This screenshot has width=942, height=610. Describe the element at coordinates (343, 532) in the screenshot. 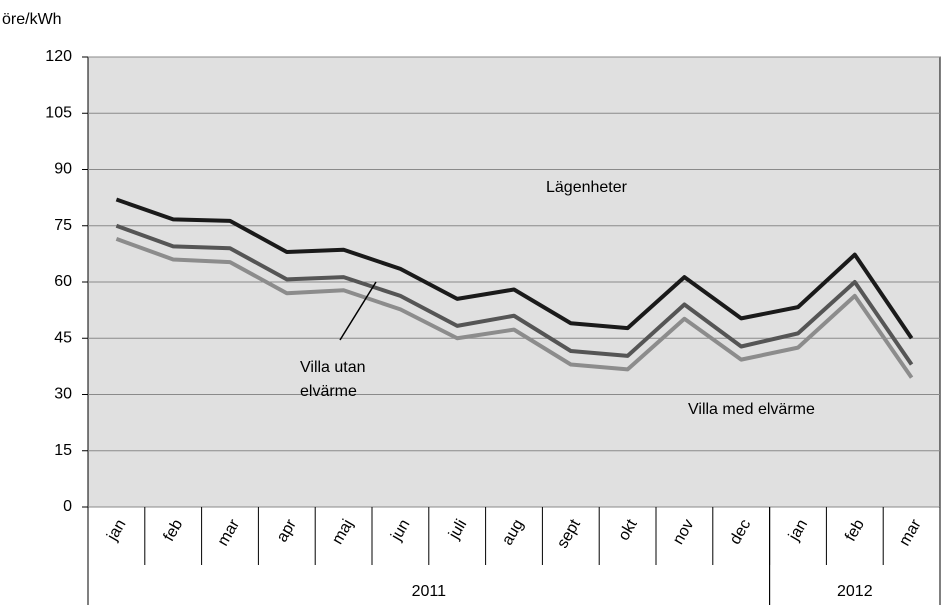

I see `x-tick-label: maj` at that location.